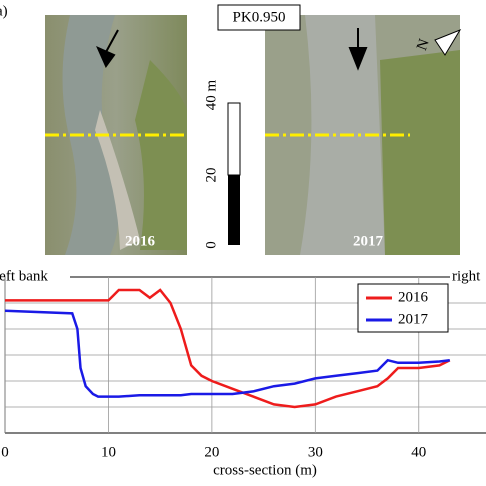 This screenshot has height=486, width=486. Describe the element at coordinates (265, 470) in the screenshot. I see `x-axis-title: cross-section (m)` at that location.